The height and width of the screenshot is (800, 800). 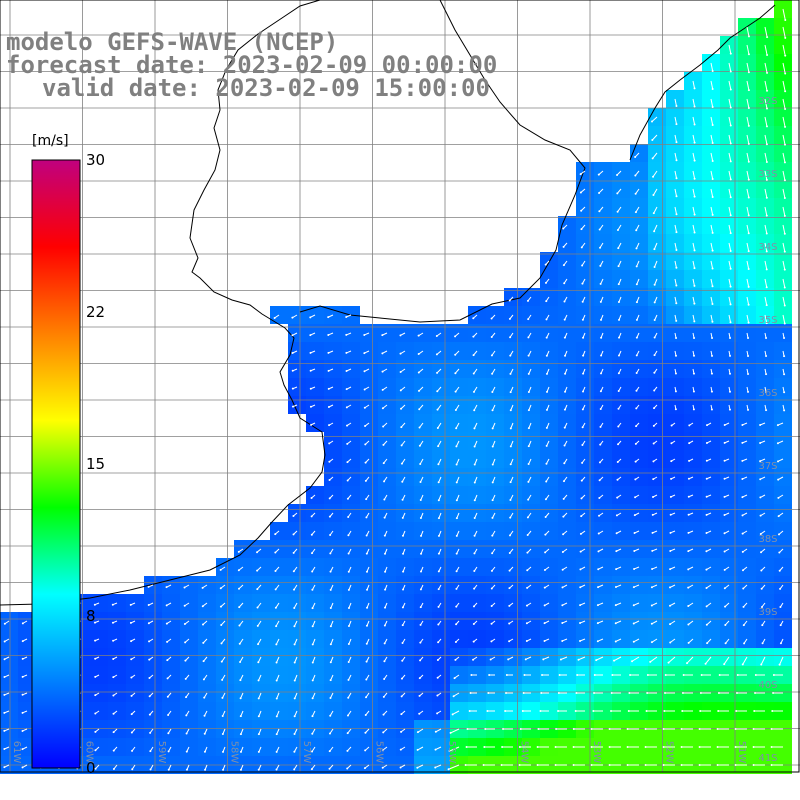 I want to click on longitude-label: 51W, so click(x=741, y=752).